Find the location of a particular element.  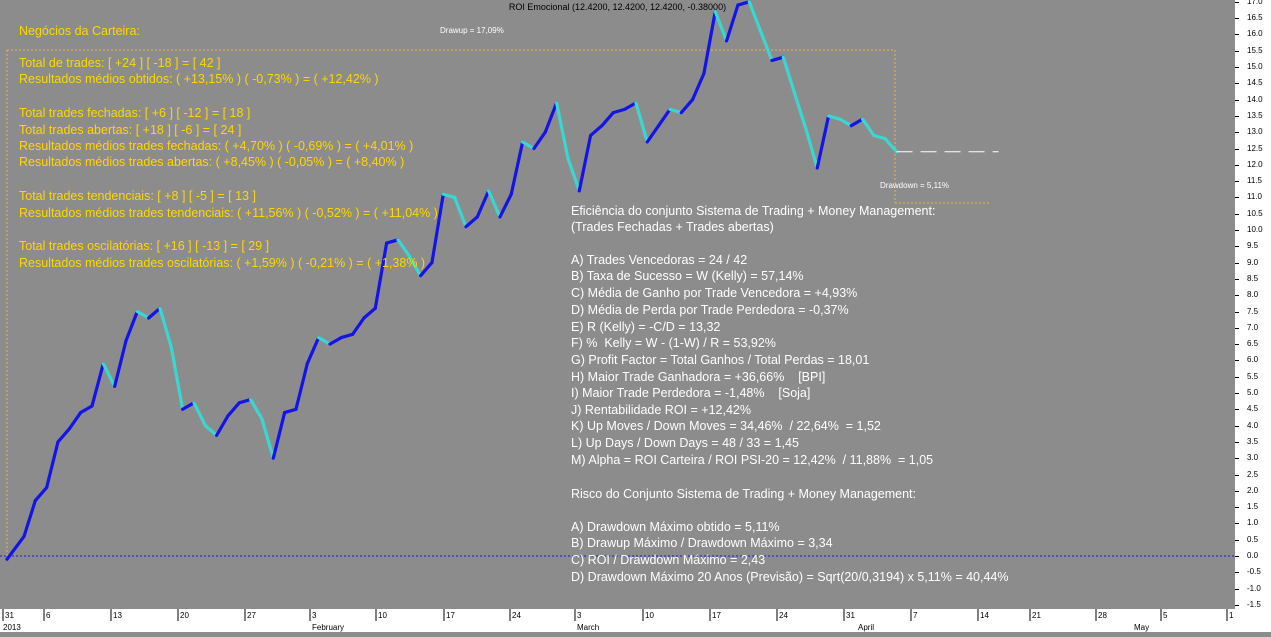

y-tick-label: -1.0 is located at coordinates (1254, 588).